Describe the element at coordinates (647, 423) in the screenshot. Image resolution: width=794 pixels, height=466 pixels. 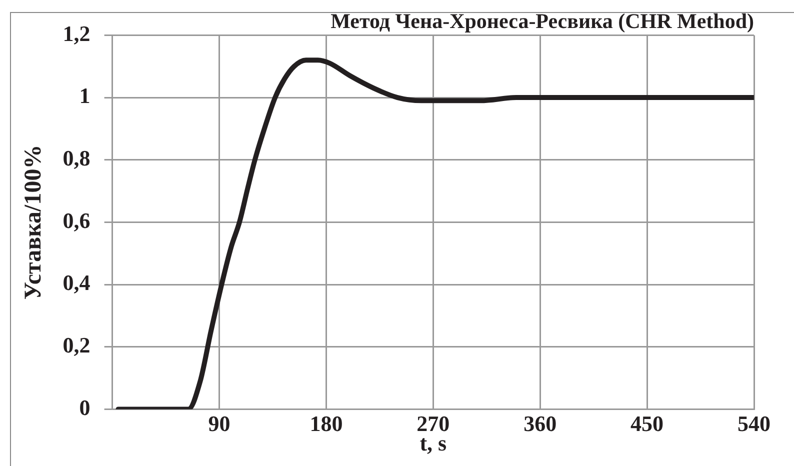
I see `x-tick-label: 450` at that location.